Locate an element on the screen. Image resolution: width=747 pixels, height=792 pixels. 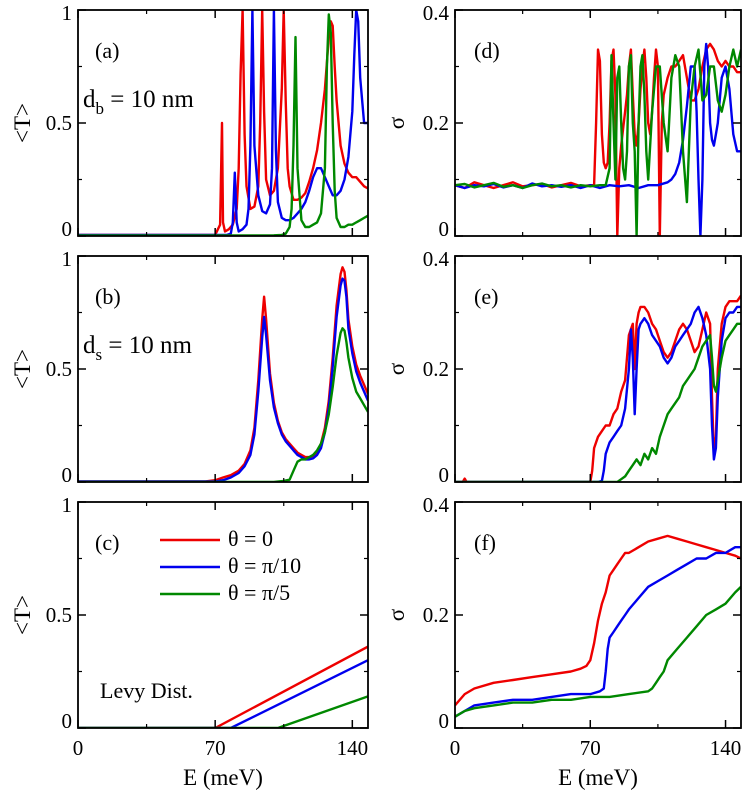
panel-a-label: (a) is located at coordinates (107, 50).